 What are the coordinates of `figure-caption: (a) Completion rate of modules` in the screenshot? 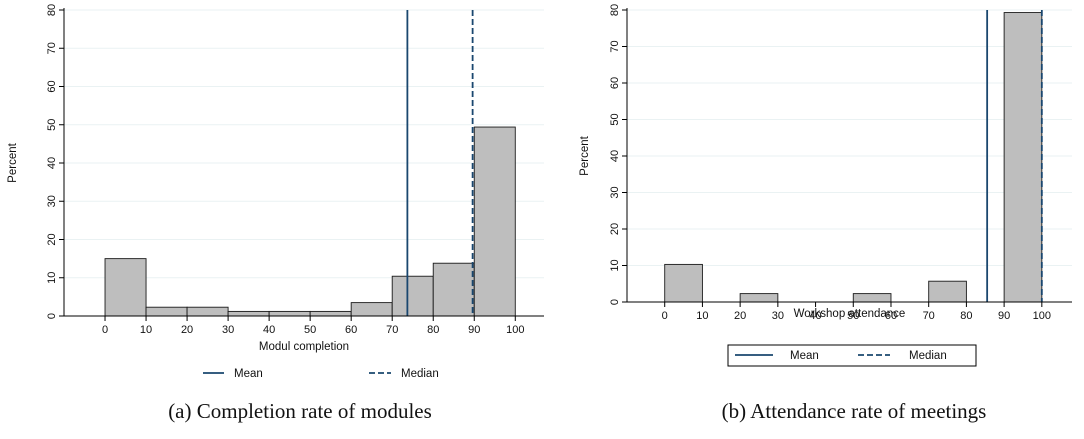 It's located at (300, 411).